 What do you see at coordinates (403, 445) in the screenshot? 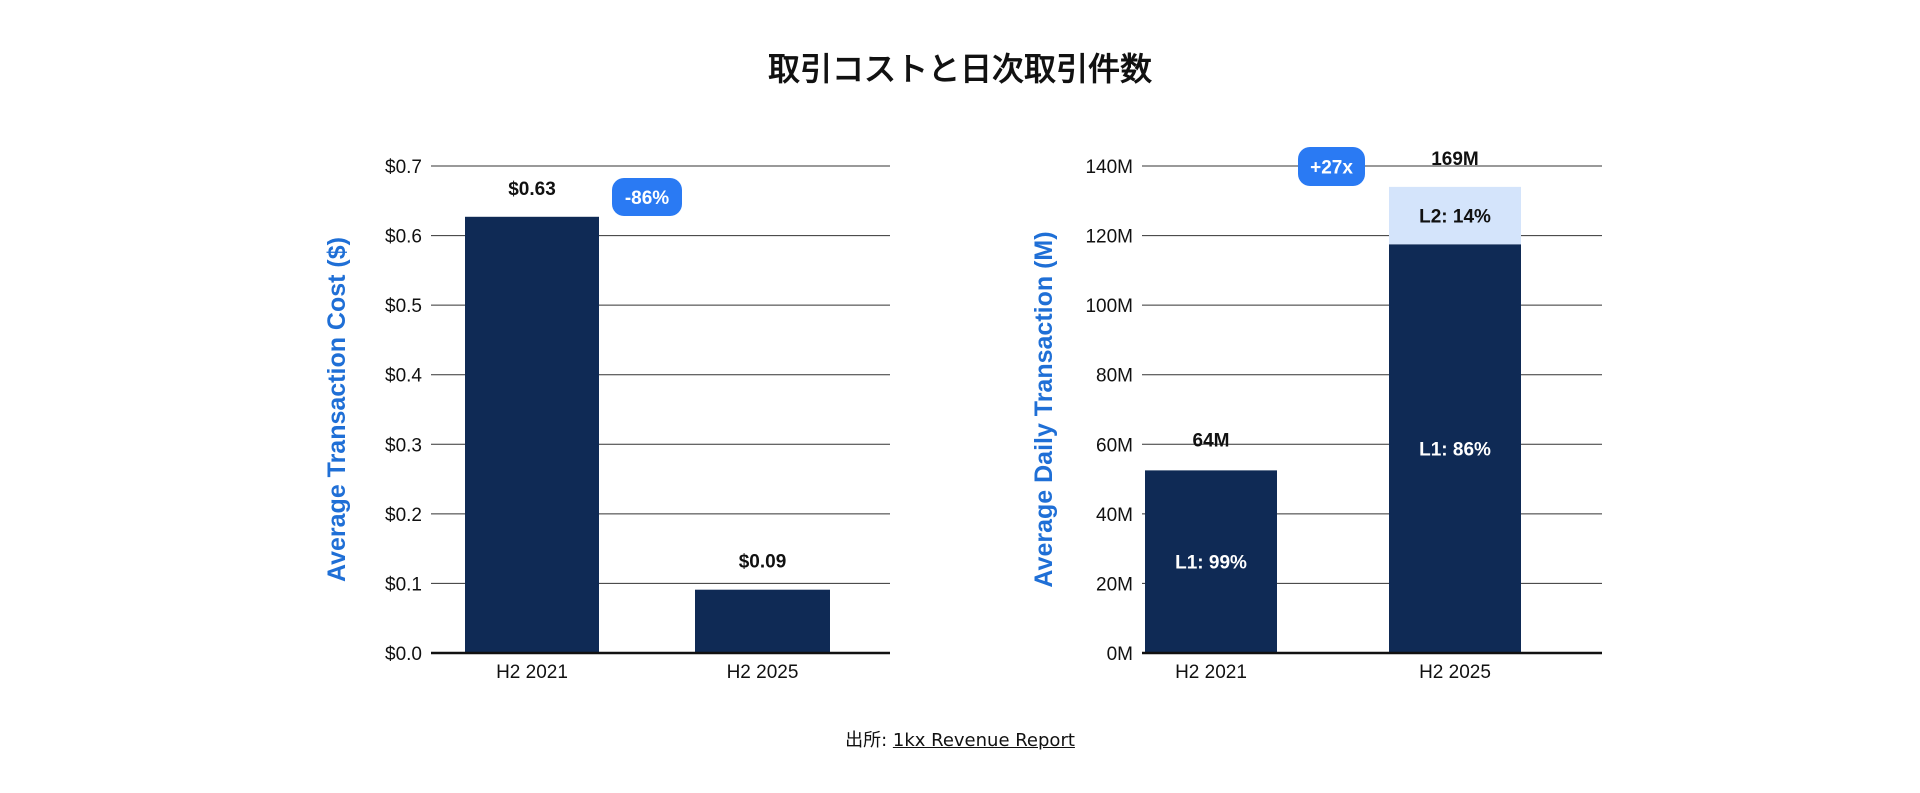
I see `y-tick-label: $0.3` at bounding box center [403, 445].